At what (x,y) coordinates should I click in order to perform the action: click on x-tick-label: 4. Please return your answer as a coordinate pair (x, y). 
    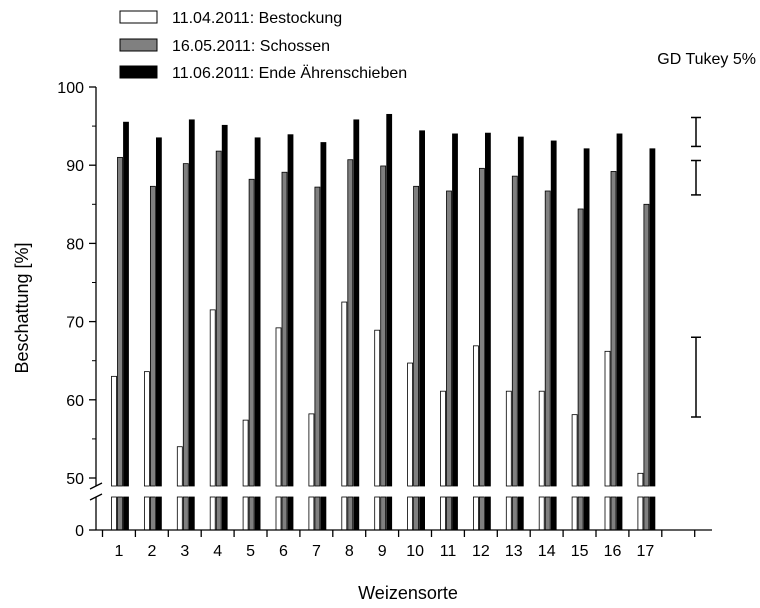
    Looking at the image, I should click on (217, 551).